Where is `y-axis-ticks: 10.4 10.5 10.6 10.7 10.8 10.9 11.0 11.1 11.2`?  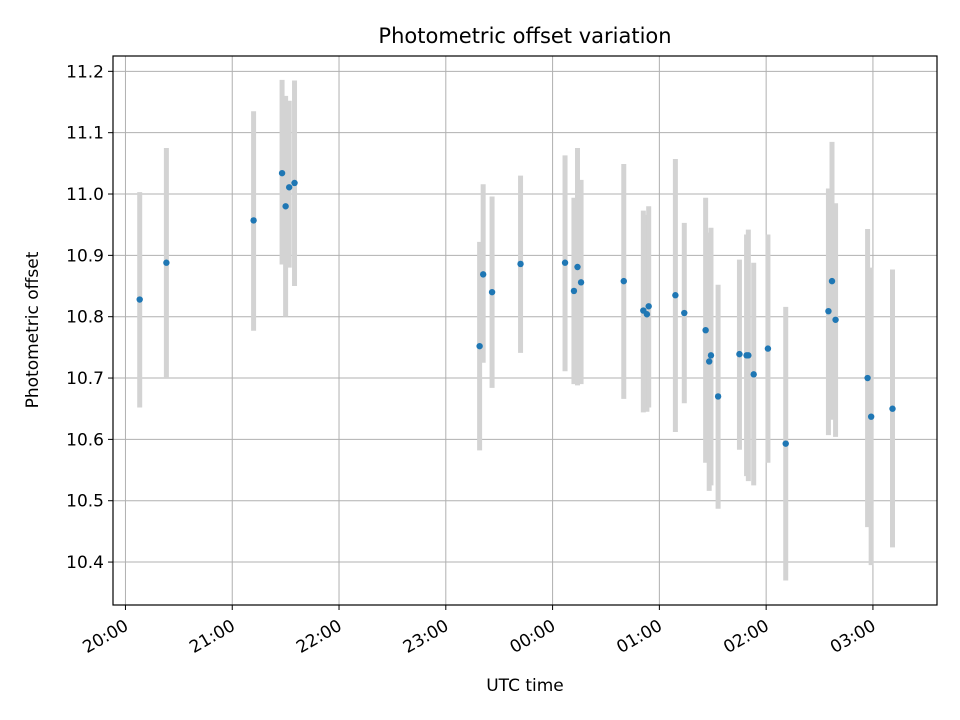
y-axis-ticks: 10.4 10.5 10.6 10.7 10.8 10.9 11.0 11.1 11.2 is located at coordinates (89, 317).